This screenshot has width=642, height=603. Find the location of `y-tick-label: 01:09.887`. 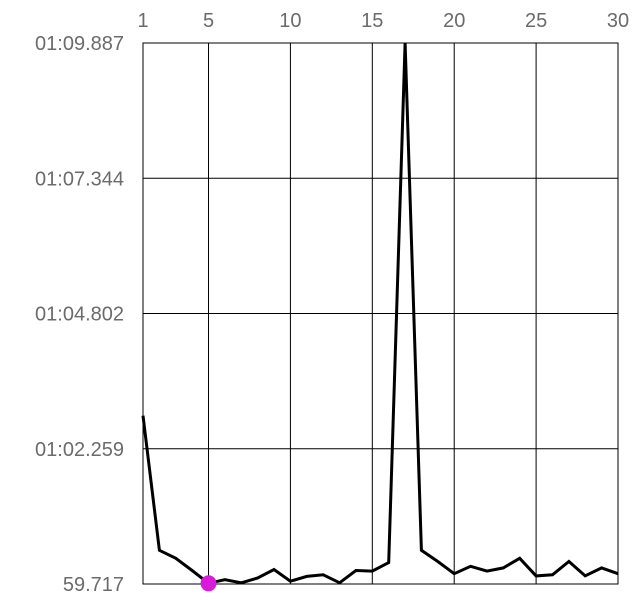

y-tick-label: 01:09.887 is located at coordinates (79, 44).